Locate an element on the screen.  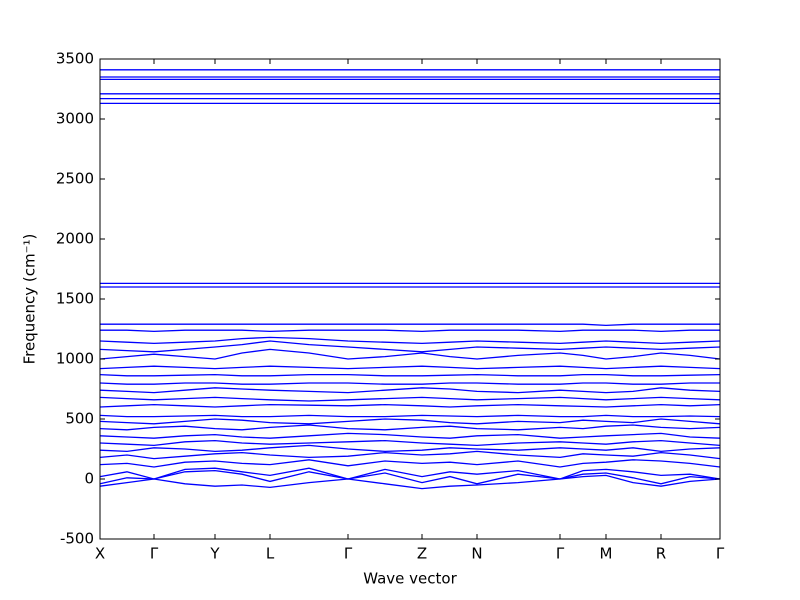
x-tick-label: Z is located at coordinates (422, 554).